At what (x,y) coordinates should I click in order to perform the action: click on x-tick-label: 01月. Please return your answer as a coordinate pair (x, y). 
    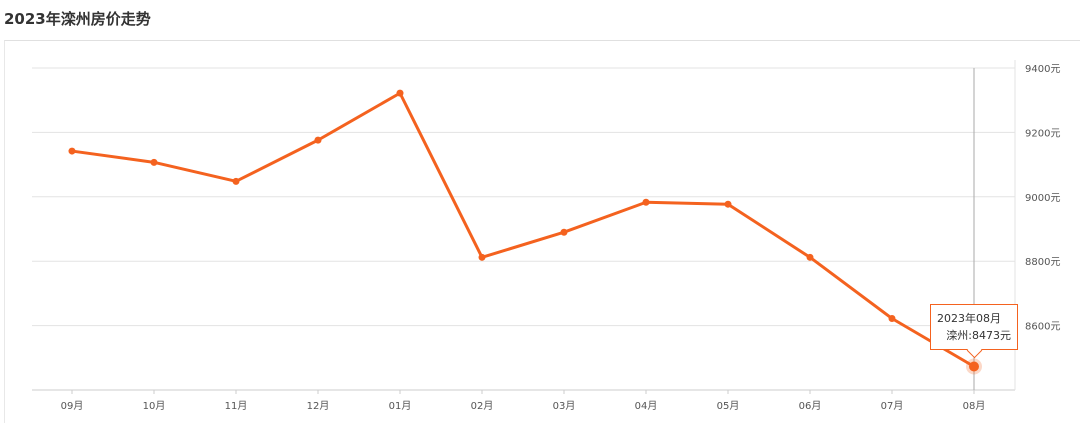
    Looking at the image, I should click on (400, 406).